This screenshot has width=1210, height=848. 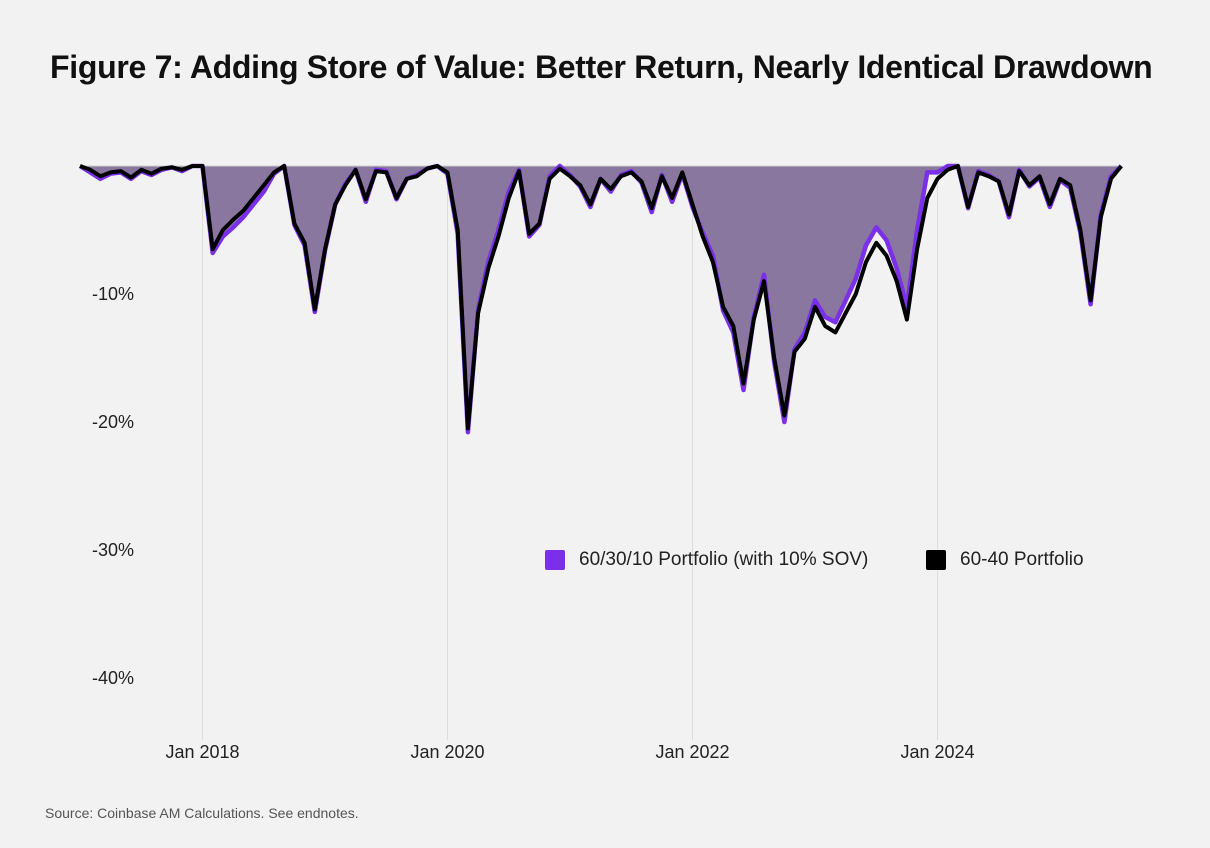 What do you see at coordinates (447, 752) in the screenshot?
I see `x-tick-label: Jan 2020` at bounding box center [447, 752].